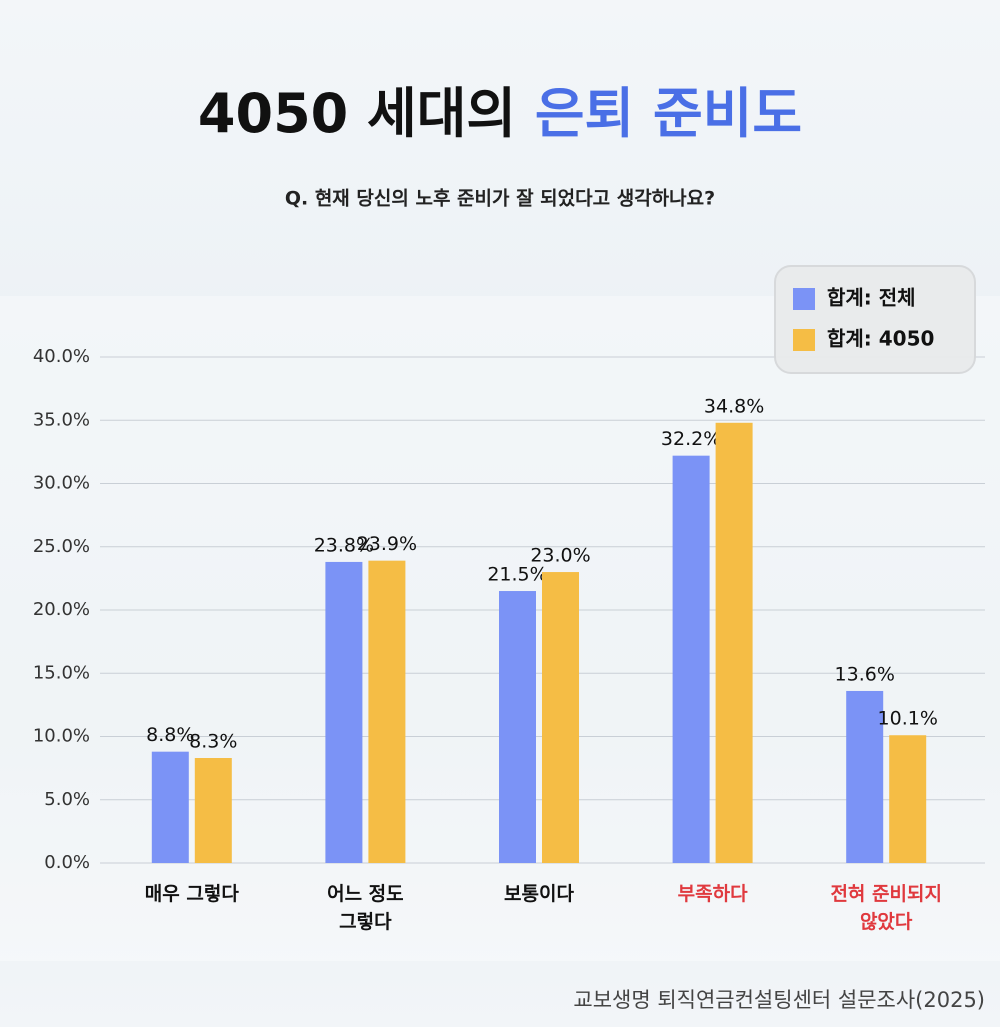 The image size is (1000, 1027). What do you see at coordinates (875, 319) in the screenshot?
I see `legend-box` at bounding box center [875, 319].